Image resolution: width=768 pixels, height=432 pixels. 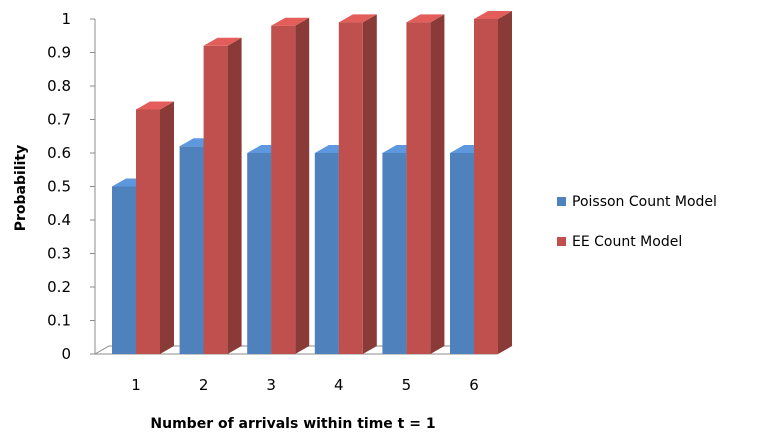 What do you see at coordinates (637, 222) in the screenshot?
I see `legend: Poisson Count Model EE Count Model` at bounding box center [637, 222].